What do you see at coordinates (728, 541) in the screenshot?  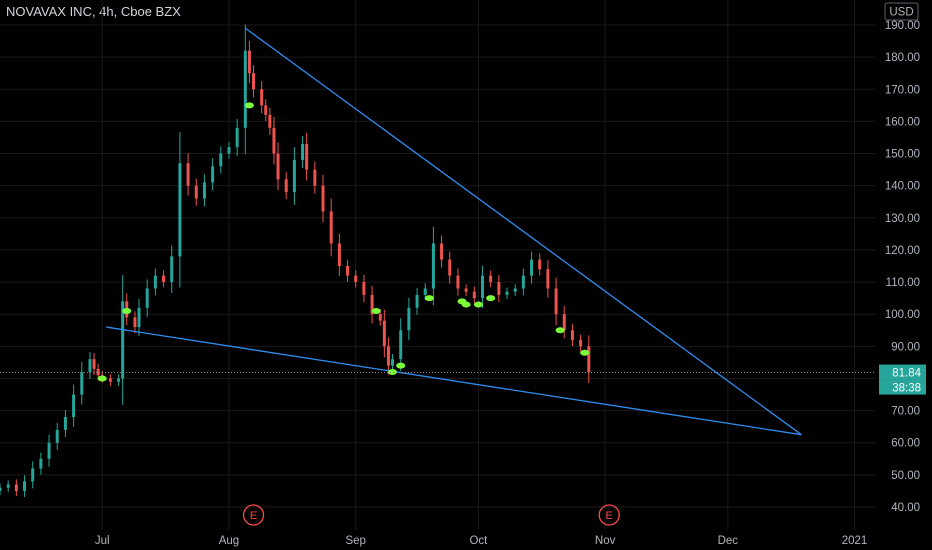 I see `x-tick-label: Dec` at bounding box center [728, 541].